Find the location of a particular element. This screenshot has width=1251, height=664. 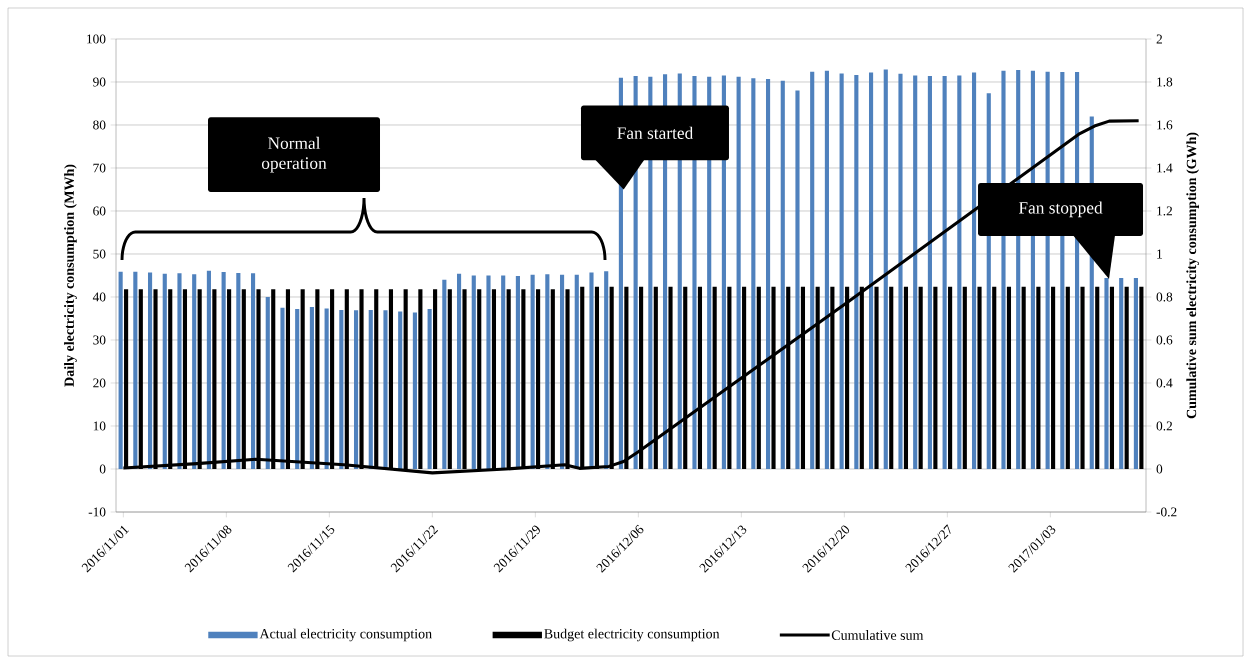

y-tick-label: 20 is located at coordinates (99, 383).